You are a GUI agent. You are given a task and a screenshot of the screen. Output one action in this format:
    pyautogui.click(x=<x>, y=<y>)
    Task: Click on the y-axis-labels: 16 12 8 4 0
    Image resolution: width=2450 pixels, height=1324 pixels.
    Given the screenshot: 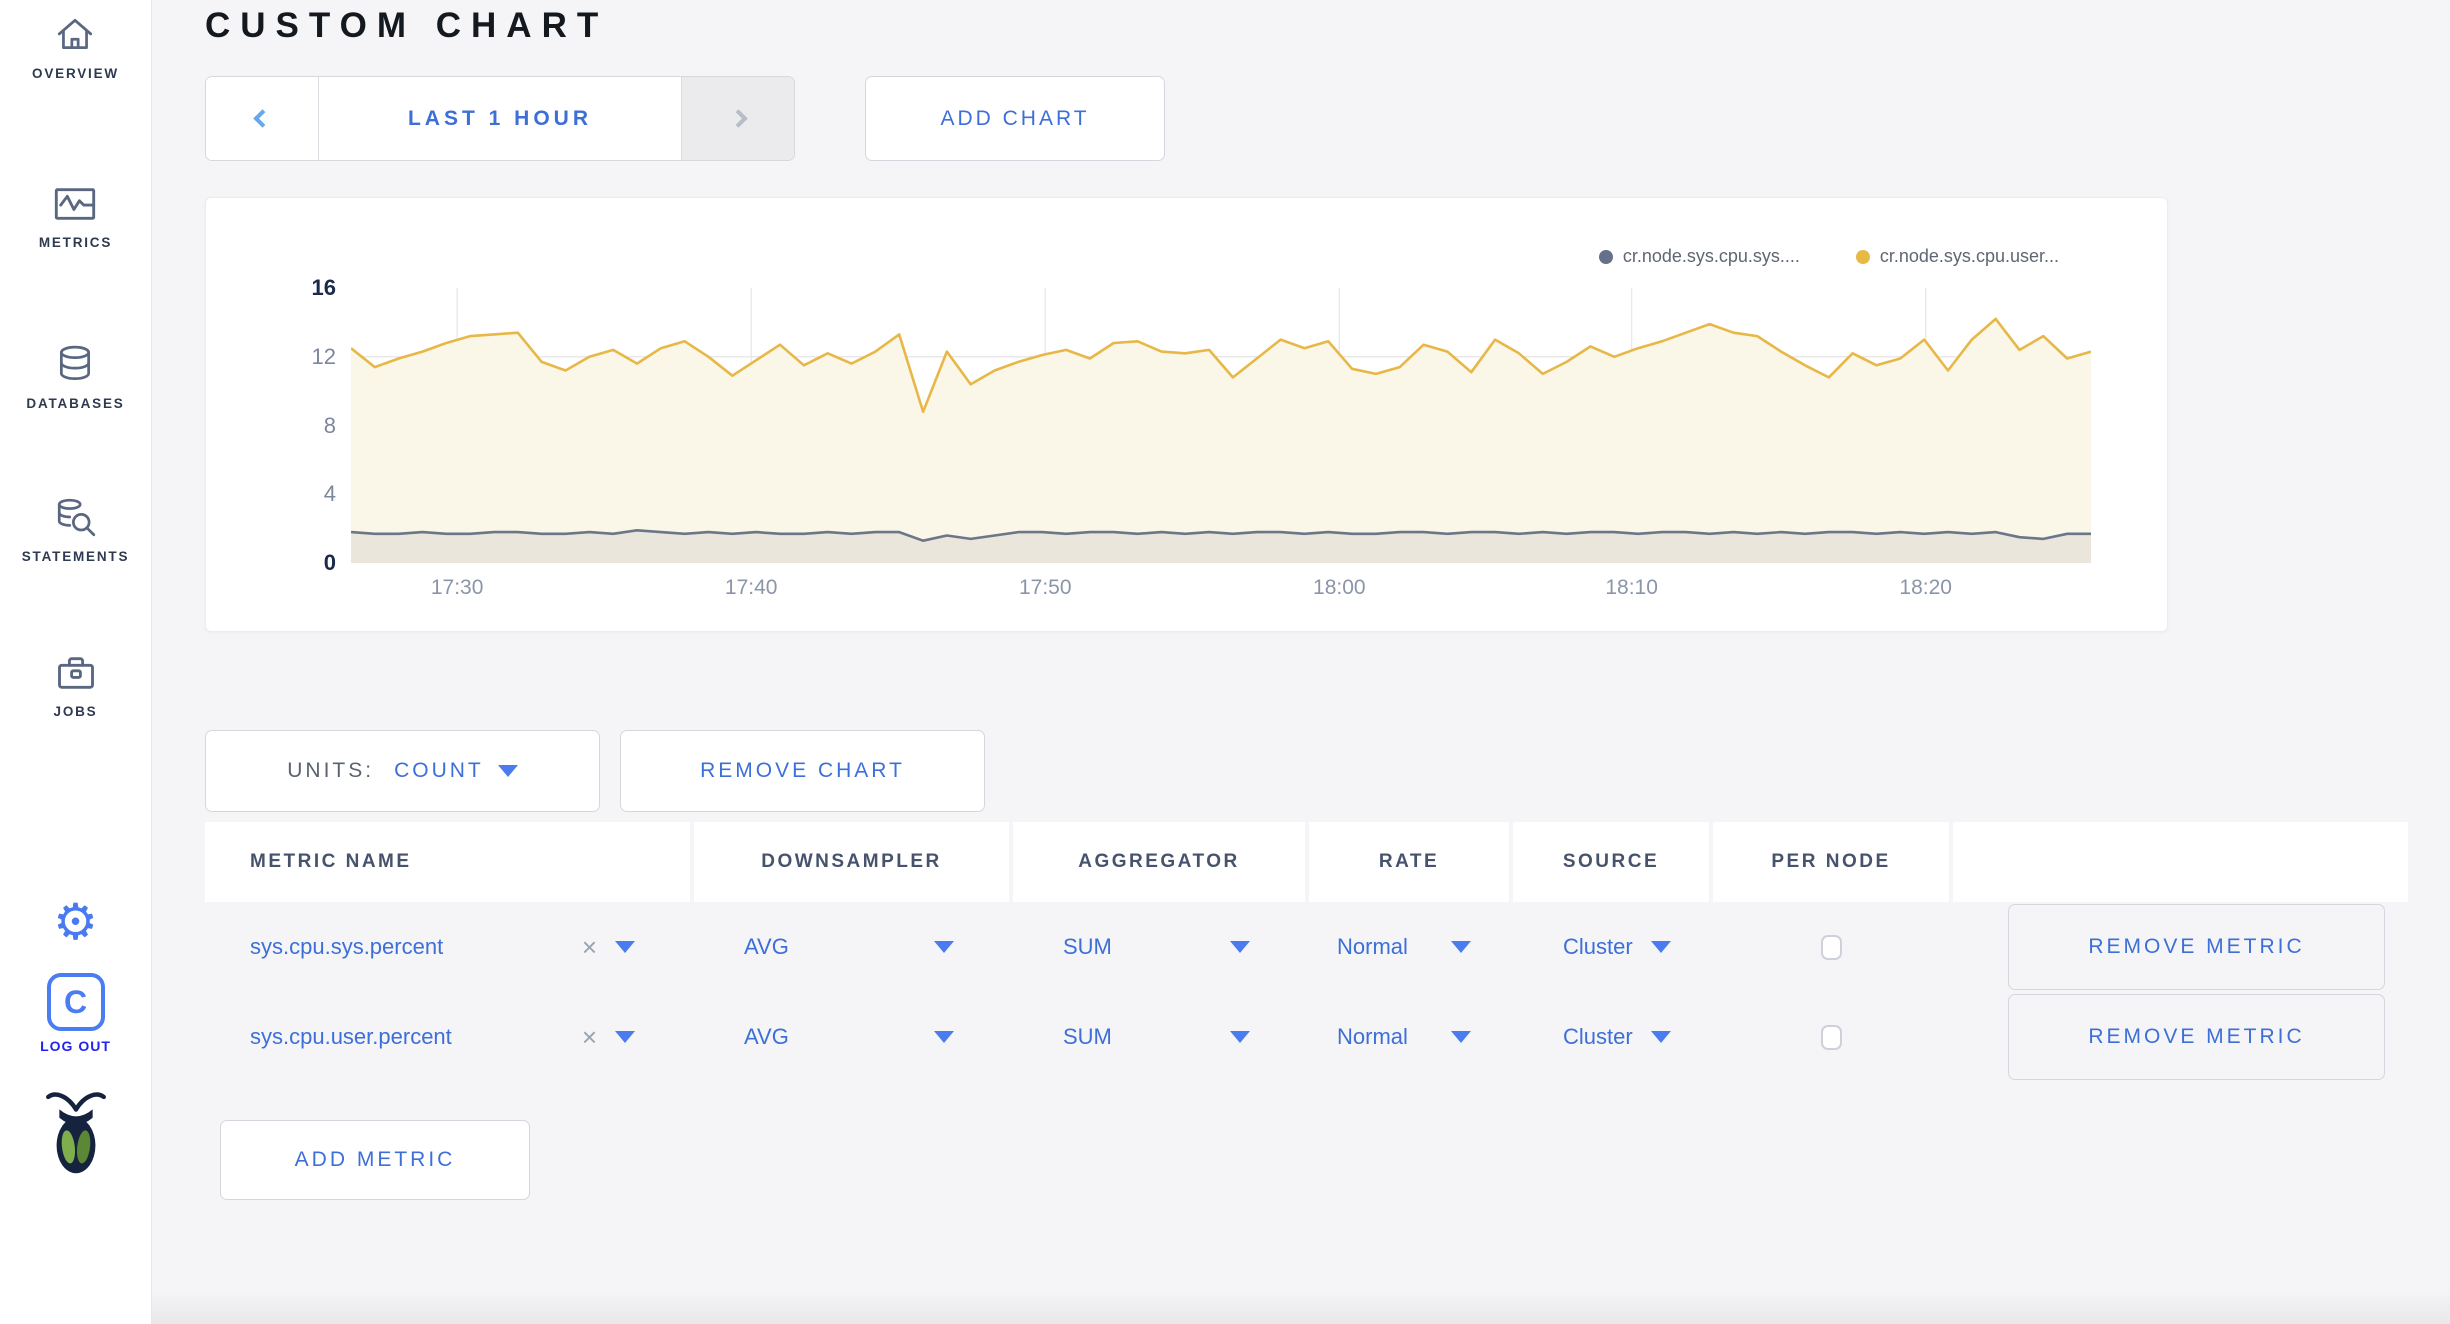 What is the action you would take?
    pyautogui.click(x=271, y=425)
    